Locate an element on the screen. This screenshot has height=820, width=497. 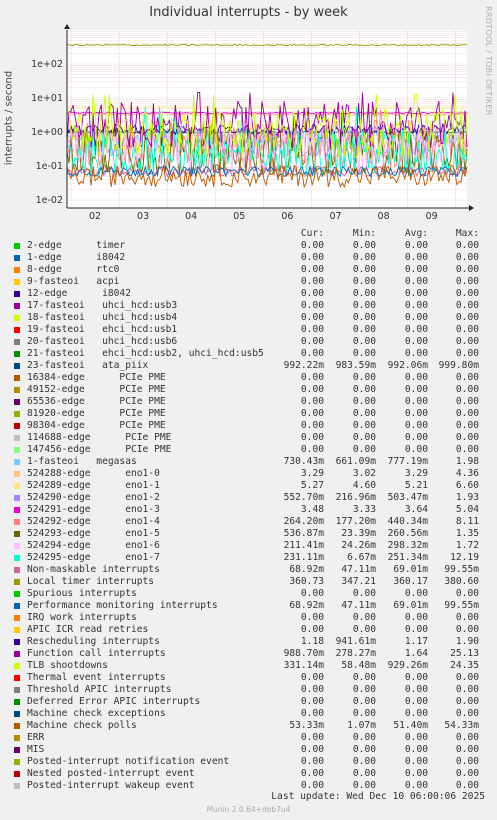
legend-min: 6.67m is located at coordinates (361, 557).